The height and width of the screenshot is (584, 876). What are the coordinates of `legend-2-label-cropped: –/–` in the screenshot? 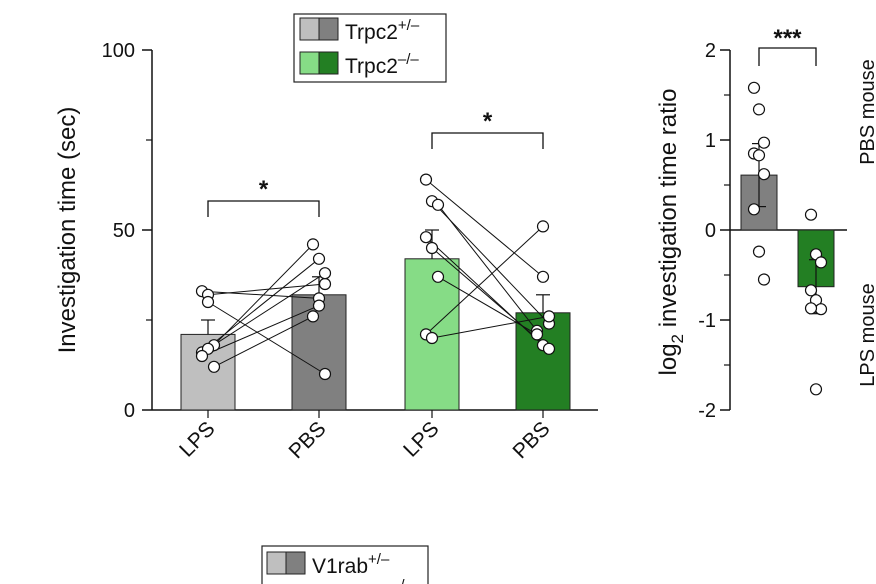 It's located at (403, 580).